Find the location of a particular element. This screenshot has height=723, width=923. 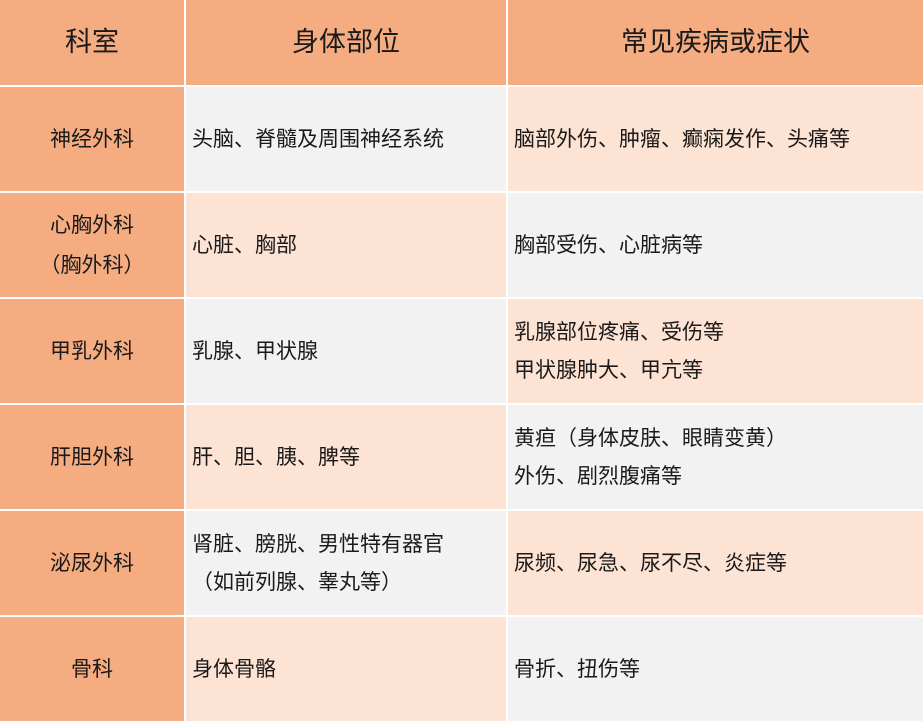

symptoms-cell: 骨折、扭伤等 is located at coordinates (715, 669).